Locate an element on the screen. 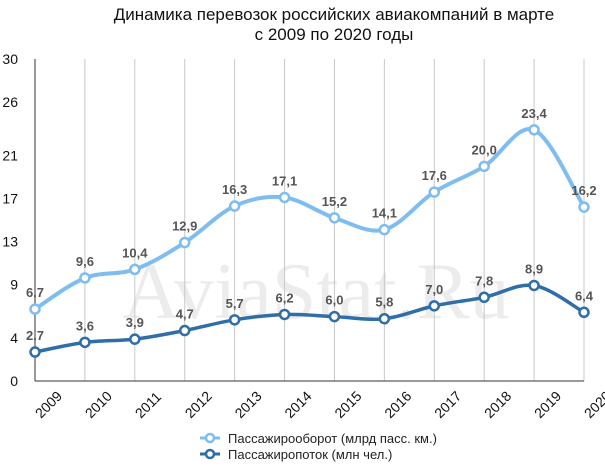 This screenshot has width=605, height=468. y-tick-17: 17 is located at coordinates (10, 199).